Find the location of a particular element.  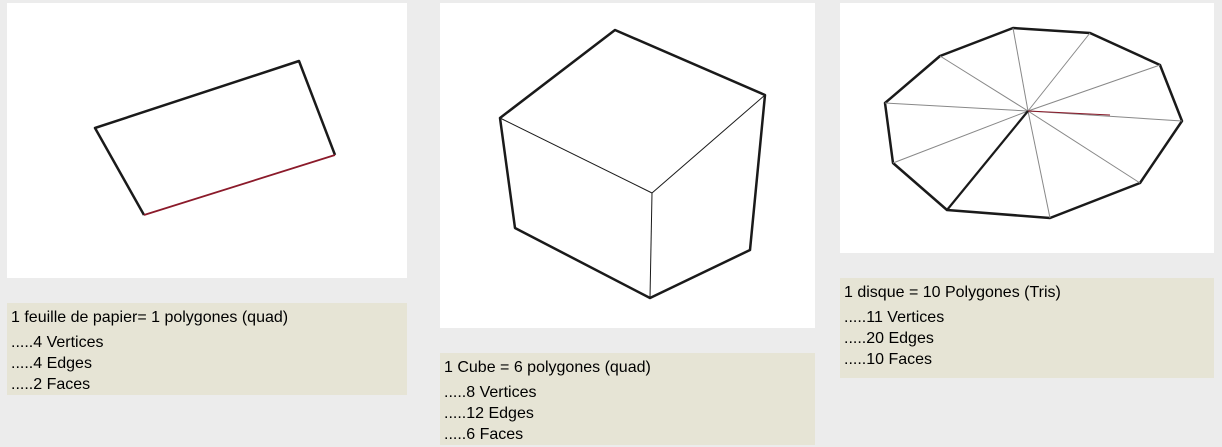

paper-sheet-edges-count: .....4 Edges is located at coordinates (51, 363).